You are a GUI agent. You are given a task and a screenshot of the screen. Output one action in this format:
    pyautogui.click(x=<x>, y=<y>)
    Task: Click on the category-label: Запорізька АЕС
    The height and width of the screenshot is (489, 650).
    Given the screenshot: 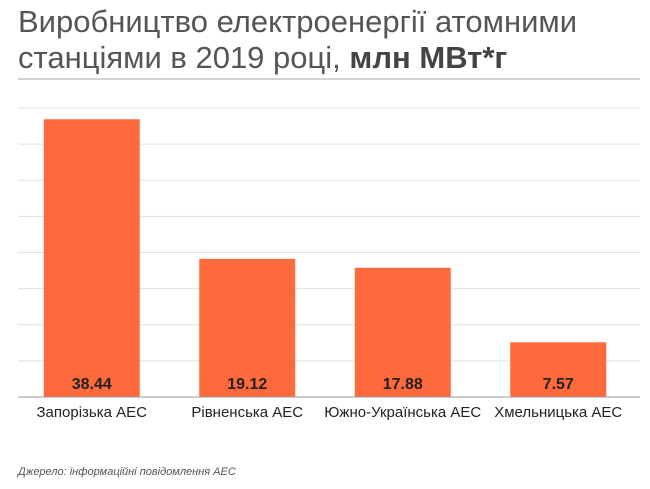 What is the action you would take?
    pyautogui.click(x=92, y=412)
    